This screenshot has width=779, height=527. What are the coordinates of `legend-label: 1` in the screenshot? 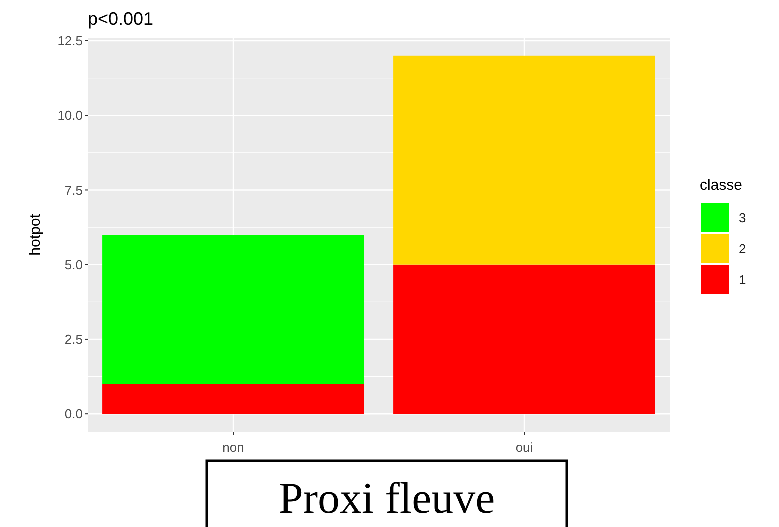 It's located at (742, 280).